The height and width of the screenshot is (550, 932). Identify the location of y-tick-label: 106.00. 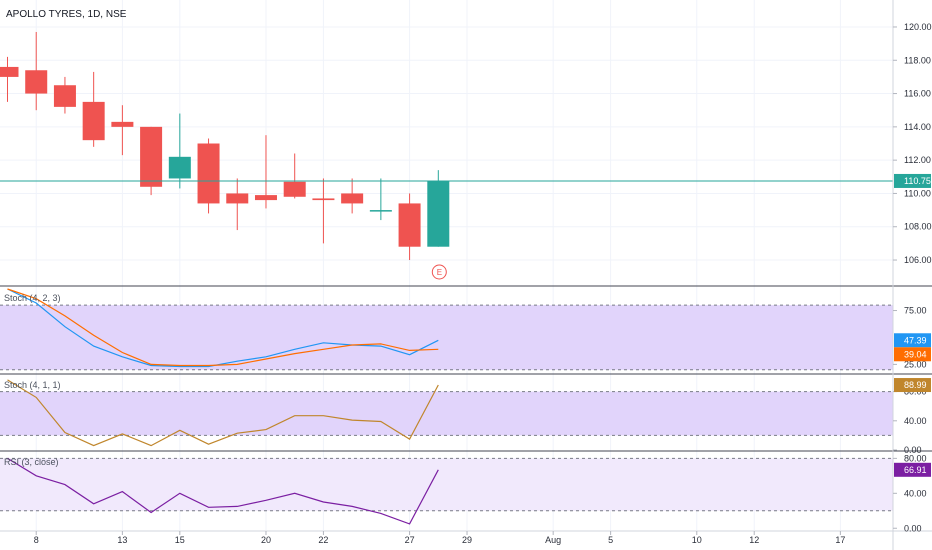
(918, 260).